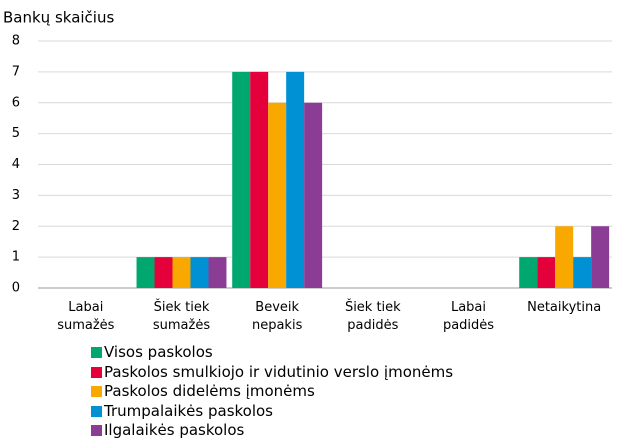  Describe the element at coordinates (181, 316) in the screenshot. I see `x-tick-label: Šiek tiek sumažės` at that location.